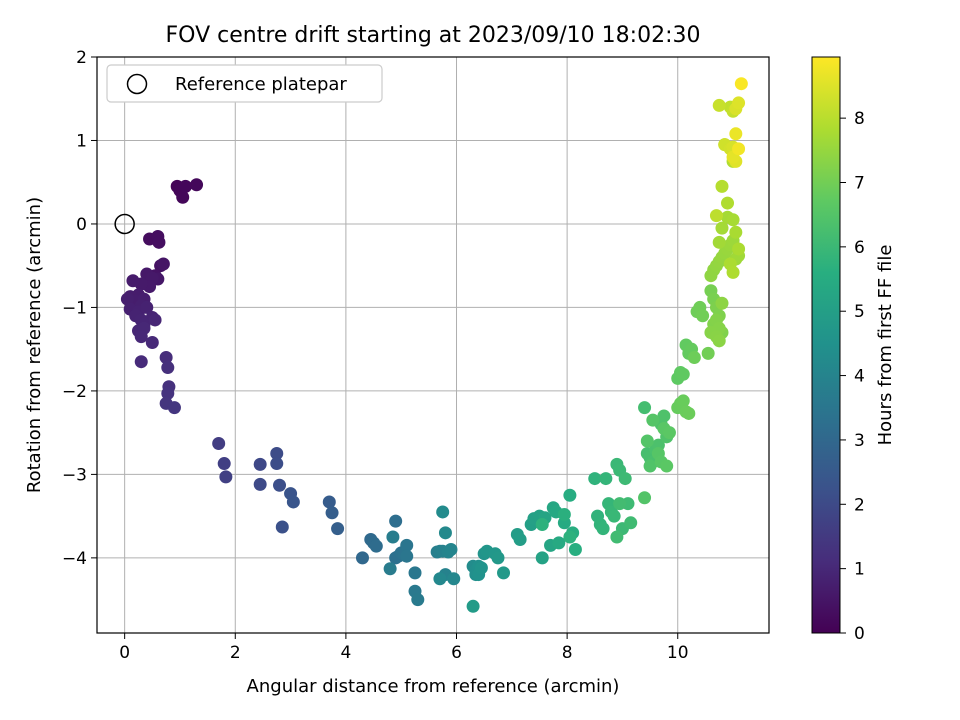  What do you see at coordinates (826, 345) in the screenshot?
I see `colorbar-gradient` at bounding box center [826, 345].